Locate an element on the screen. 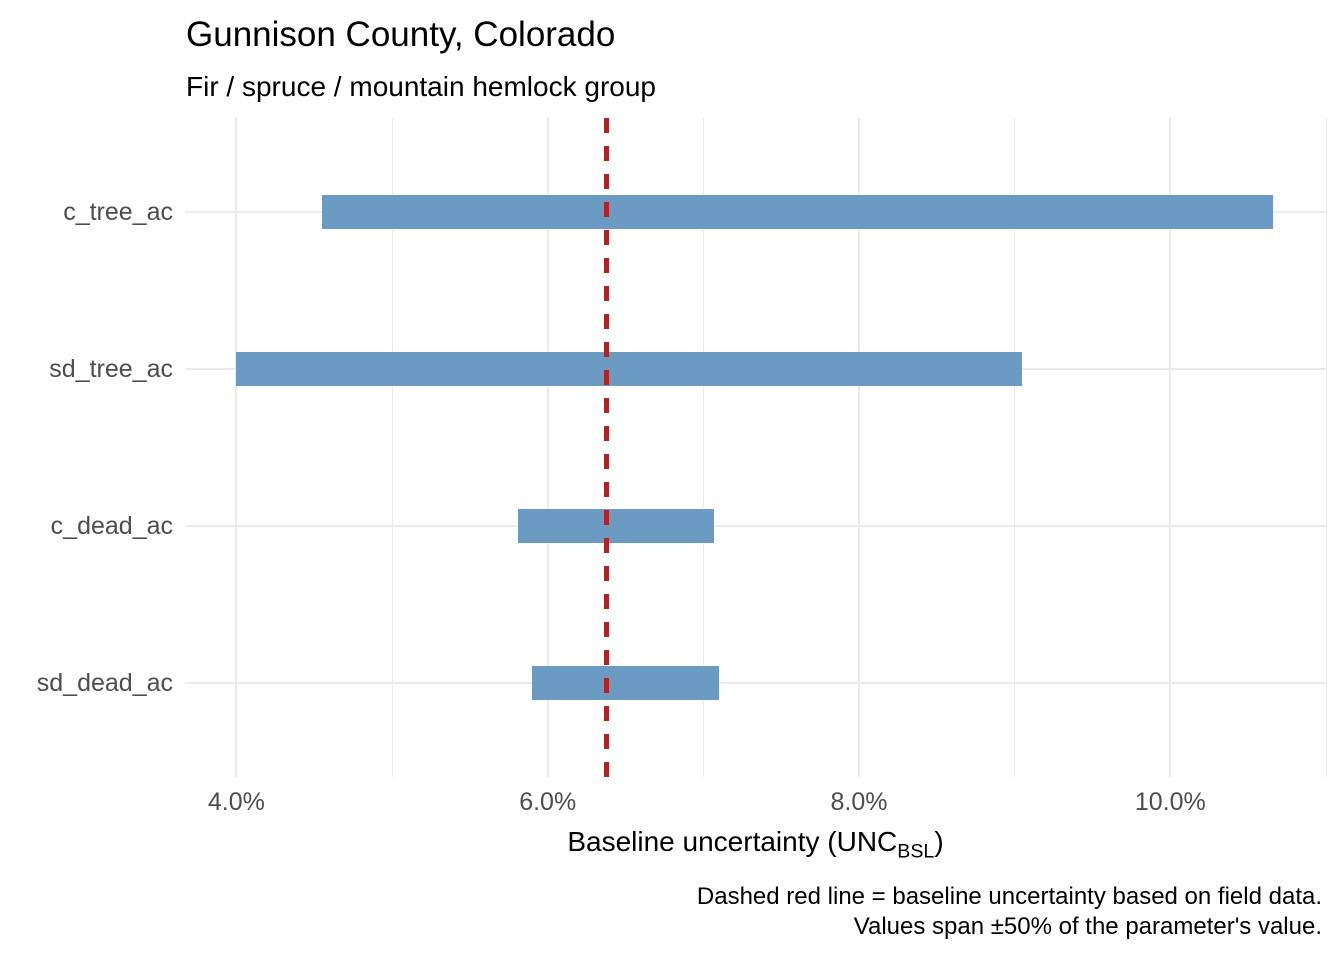  range-bar-sd_dead_ac is located at coordinates (625, 682).